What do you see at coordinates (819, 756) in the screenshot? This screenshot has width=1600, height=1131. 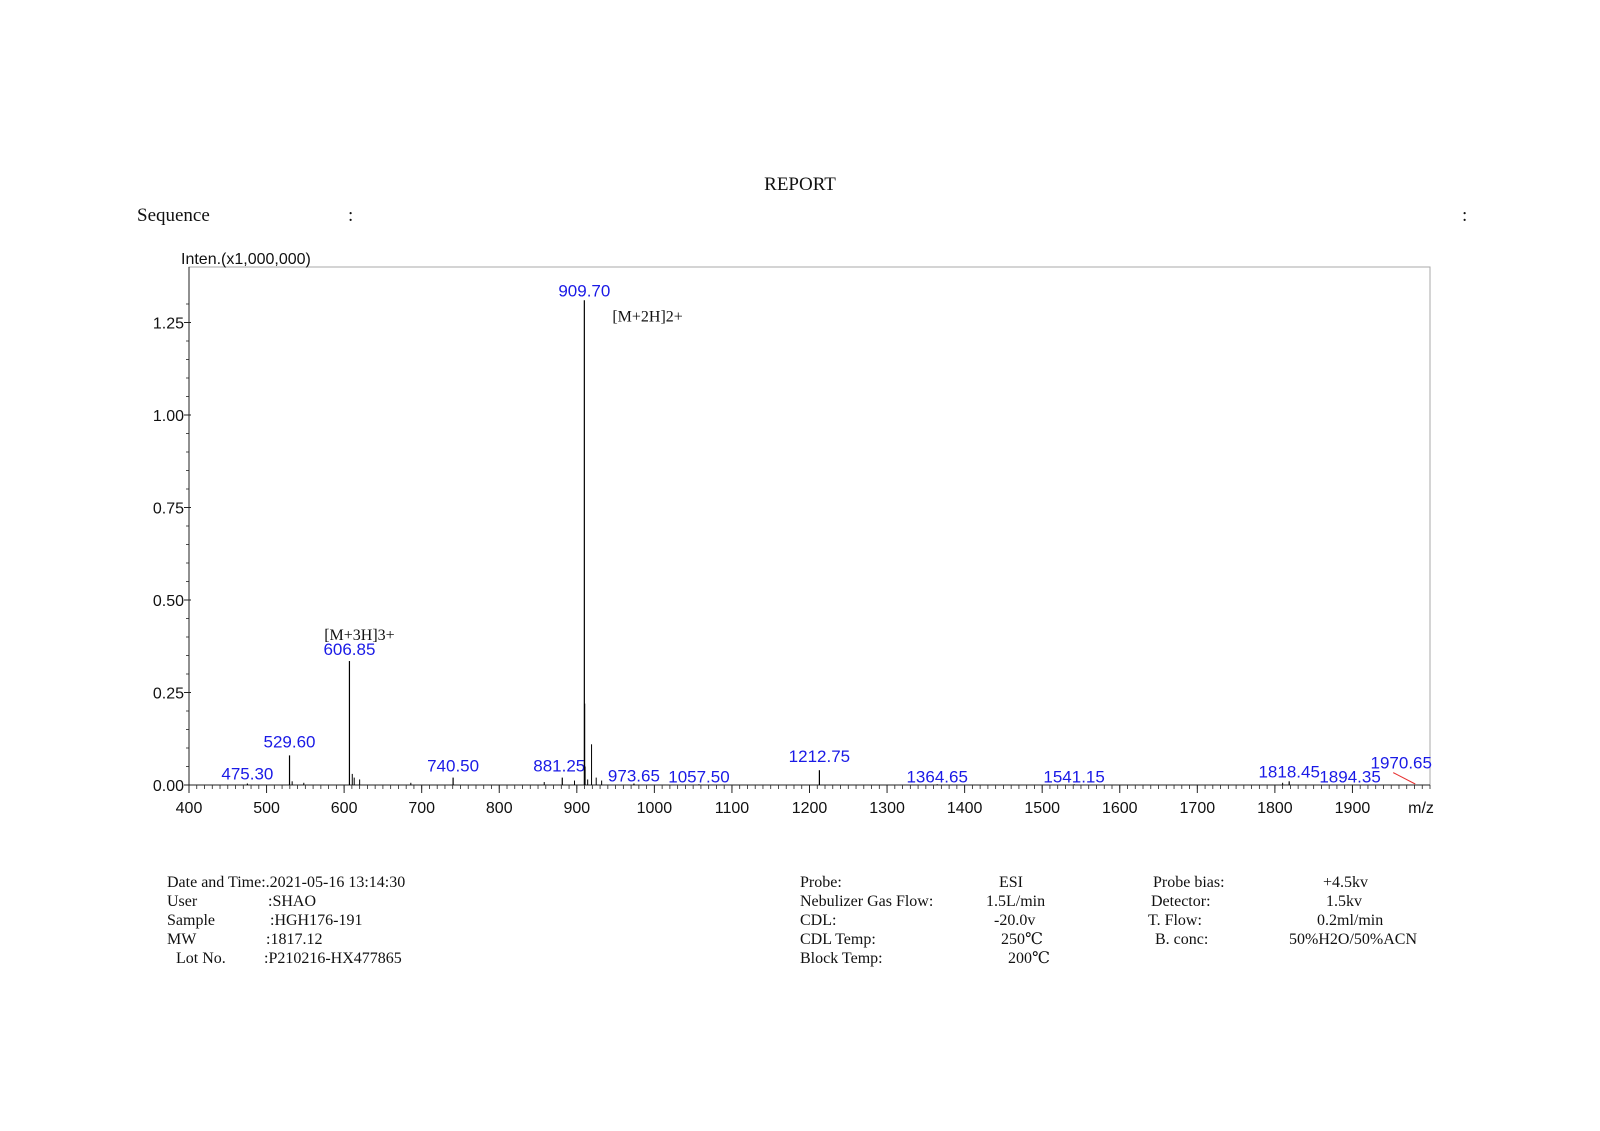 I see `peak-label: 1212.75` at bounding box center [819, 756].